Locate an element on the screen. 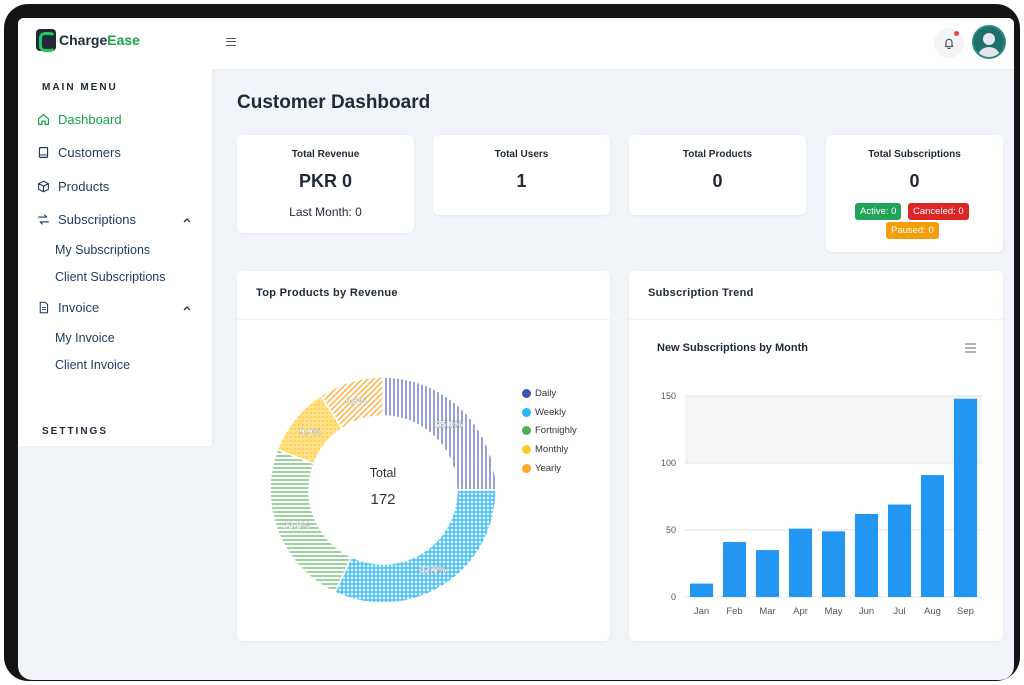 Image resolution: width=1024 pixels, height=685 pixels. stat-value: PKR 0 is located at coordinates (325, 181).